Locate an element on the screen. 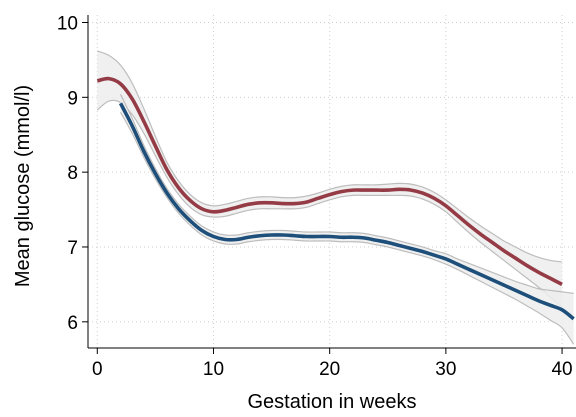 This screenshot has width=576, height=417. x-tick-label: 10 is located at coordinates (213, 369).